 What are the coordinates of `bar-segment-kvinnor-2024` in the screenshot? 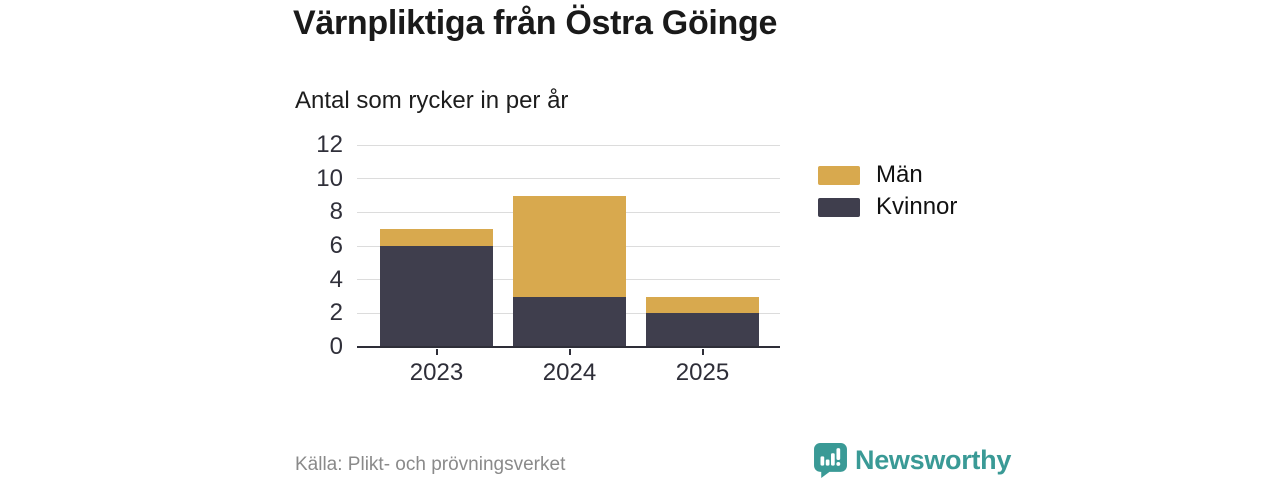 It's located at (569, 321).